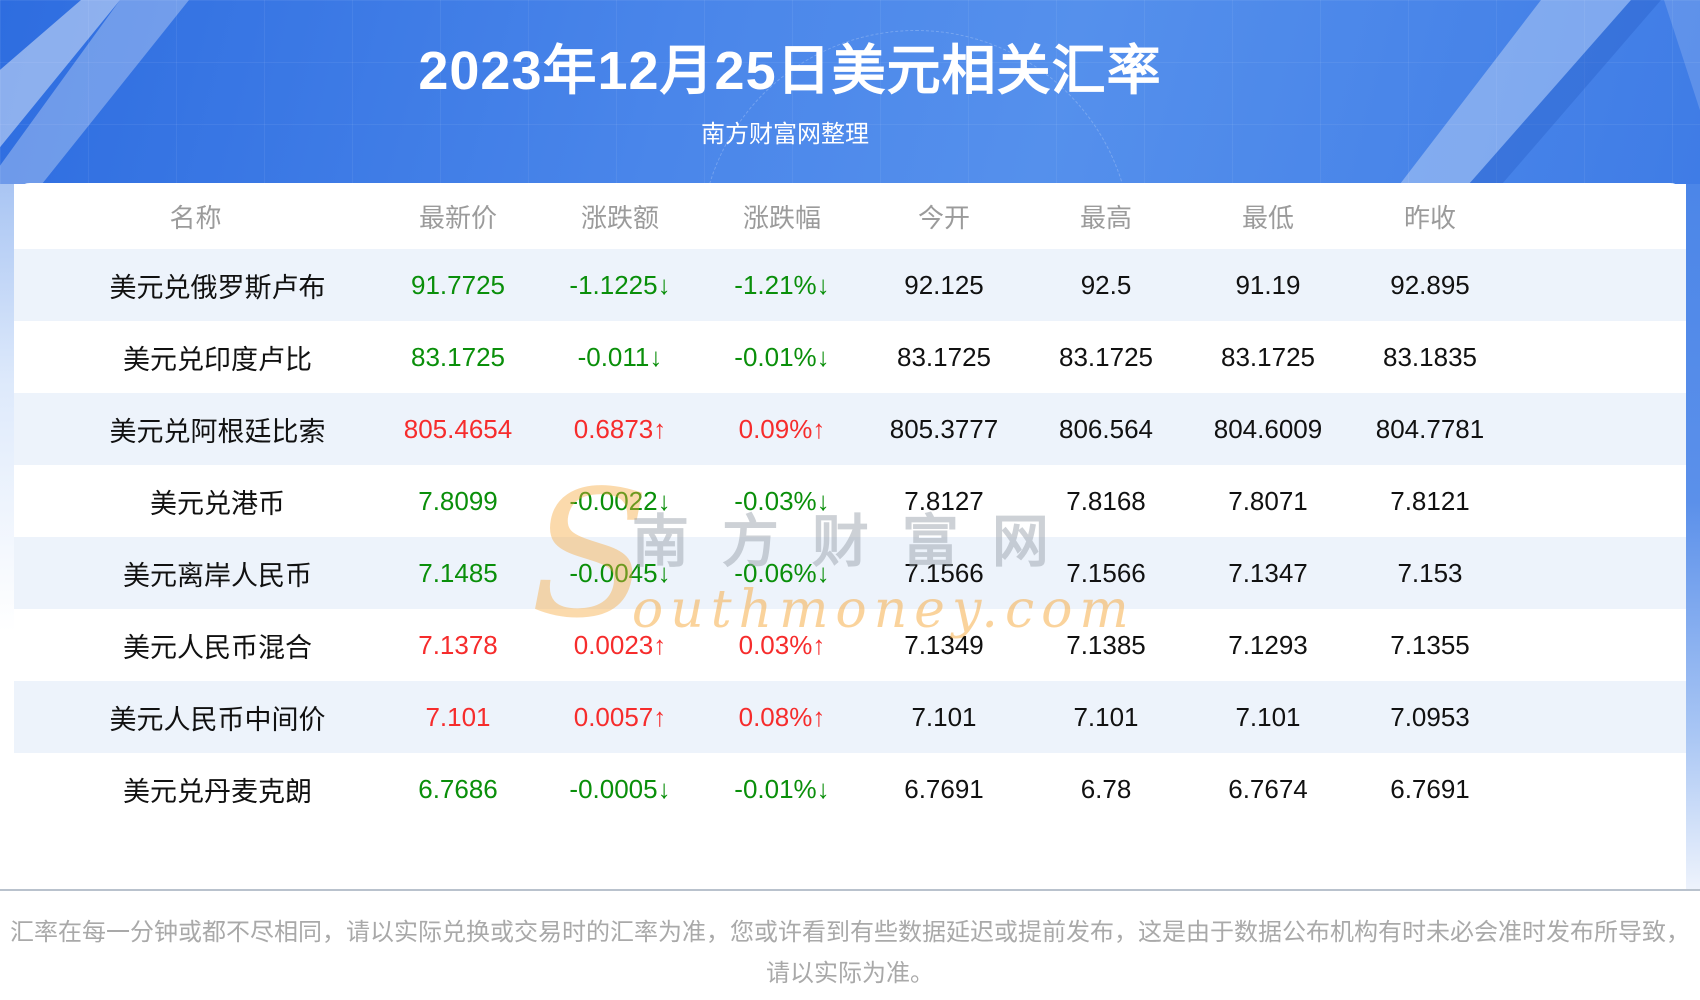 The image size is (1700, 1000). What do you see at coordinates (850, 216) in the screenshot?
I see `table-header-row: 名称 最新价 涨跌额 涨跌幅 今开 最高 最低 昨收` at bounding box center [850, 216].